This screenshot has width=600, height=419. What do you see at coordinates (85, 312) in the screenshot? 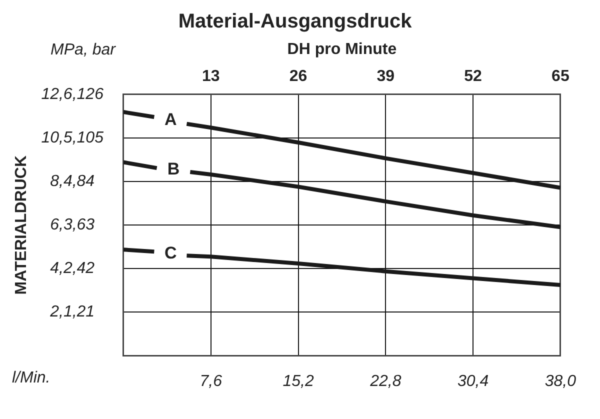
I see `y2-tick-label: 21` at bounding box center [85, 312].